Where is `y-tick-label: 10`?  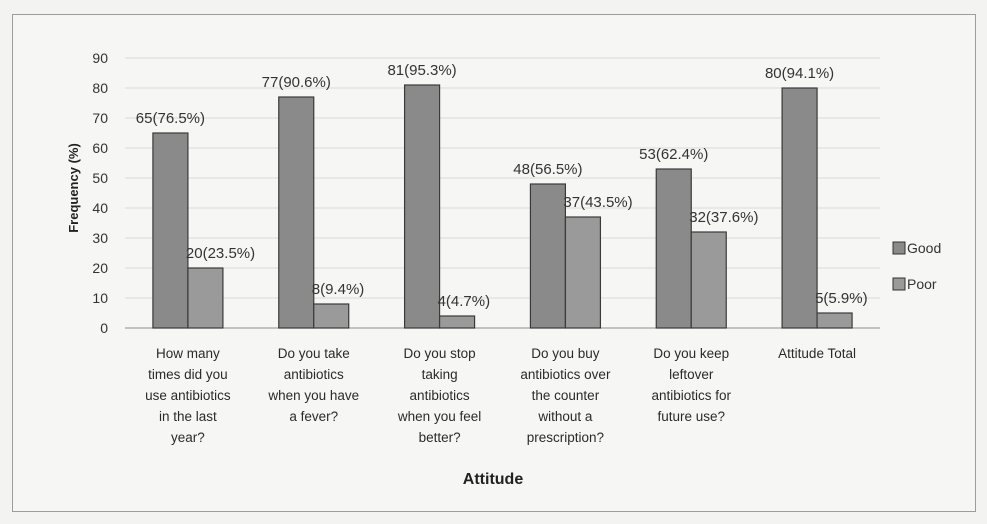 y-tick-label: 10 is located at coordinates (100, 298).